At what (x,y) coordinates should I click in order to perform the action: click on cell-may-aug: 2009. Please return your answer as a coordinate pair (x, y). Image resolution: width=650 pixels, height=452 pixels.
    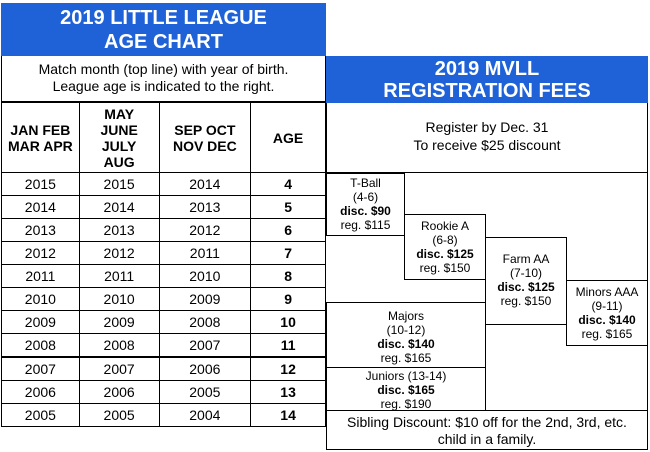
    Looking at the image, I should click on (119, 322).